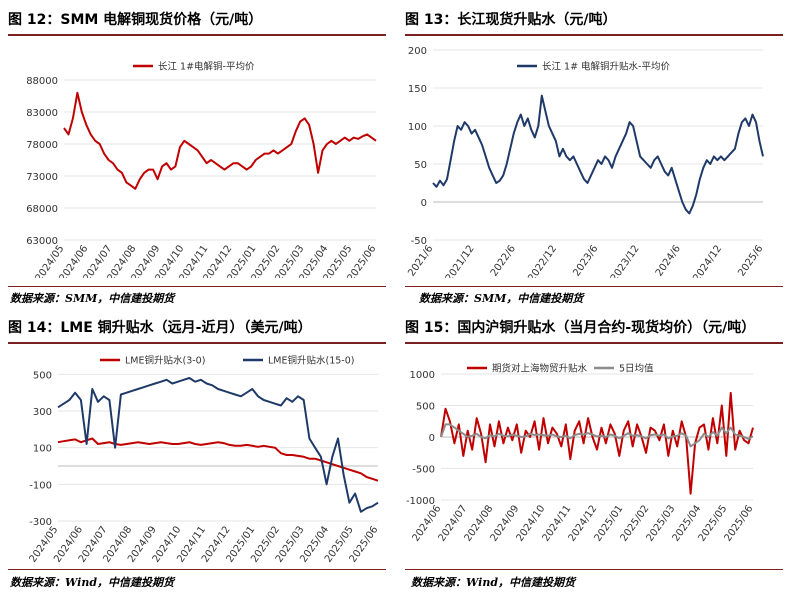  What do you see at coordinates (420, 260) in the screenshot?
I see `x-tick-label: 2021/6` at bounding box center [420, 260].